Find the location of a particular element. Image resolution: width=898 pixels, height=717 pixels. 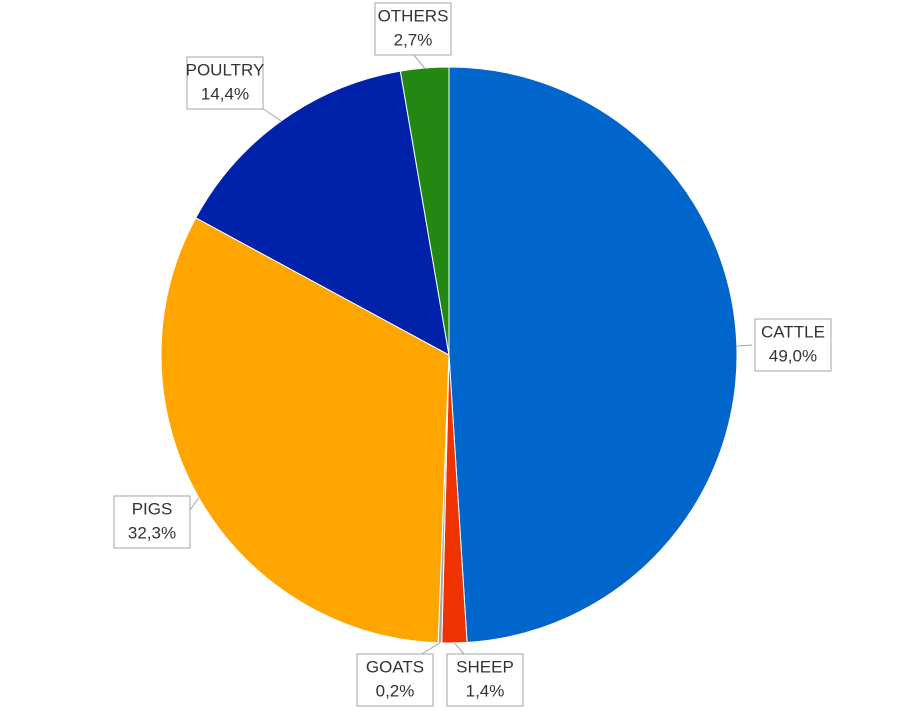

data-label: SHEEP 1,4% is located at coordinates (485, 680).